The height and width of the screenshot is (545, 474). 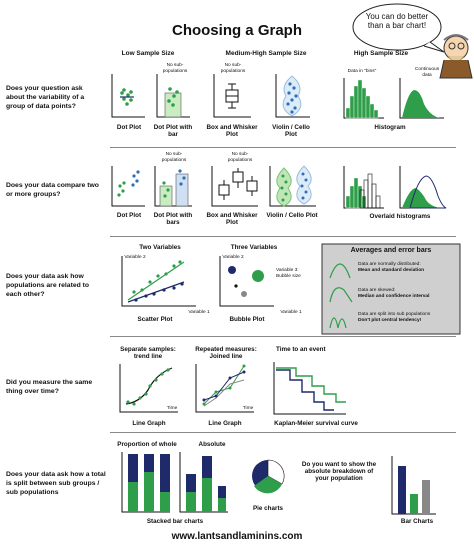 What do you see at coordinates (212, 444) in the screenshot?
I see `row5-absolute: Absolute` at bounding box center [212, 444].